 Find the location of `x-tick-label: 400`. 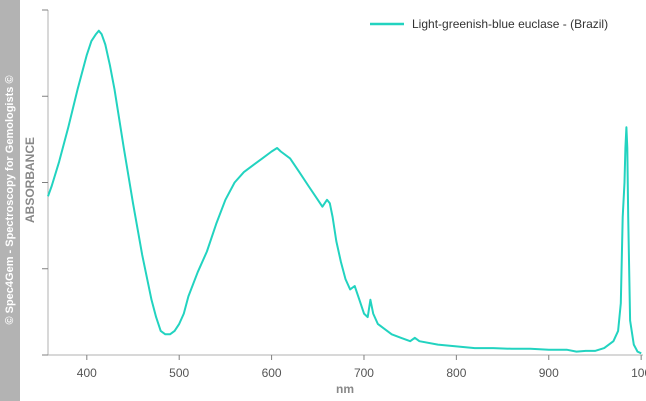

x-tick-label: 400 is located at coordinates (87, 373).